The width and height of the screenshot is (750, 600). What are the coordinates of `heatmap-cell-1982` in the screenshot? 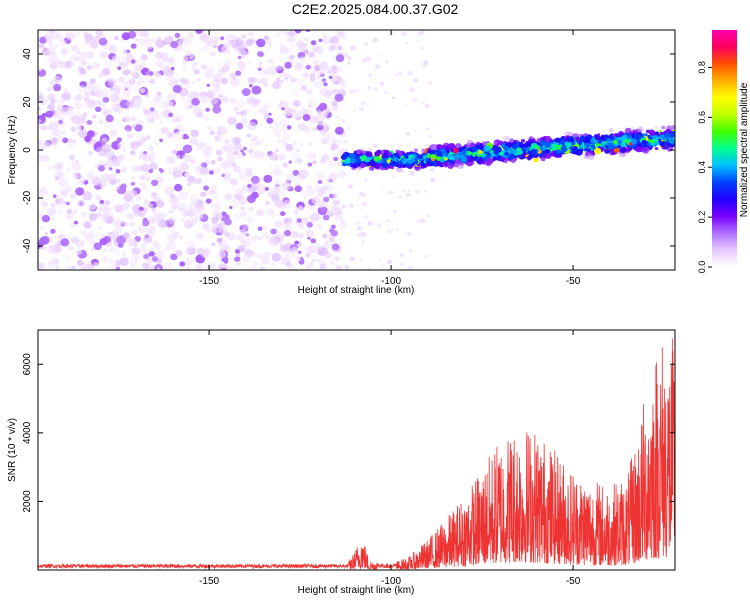 It's located at (395, 159).